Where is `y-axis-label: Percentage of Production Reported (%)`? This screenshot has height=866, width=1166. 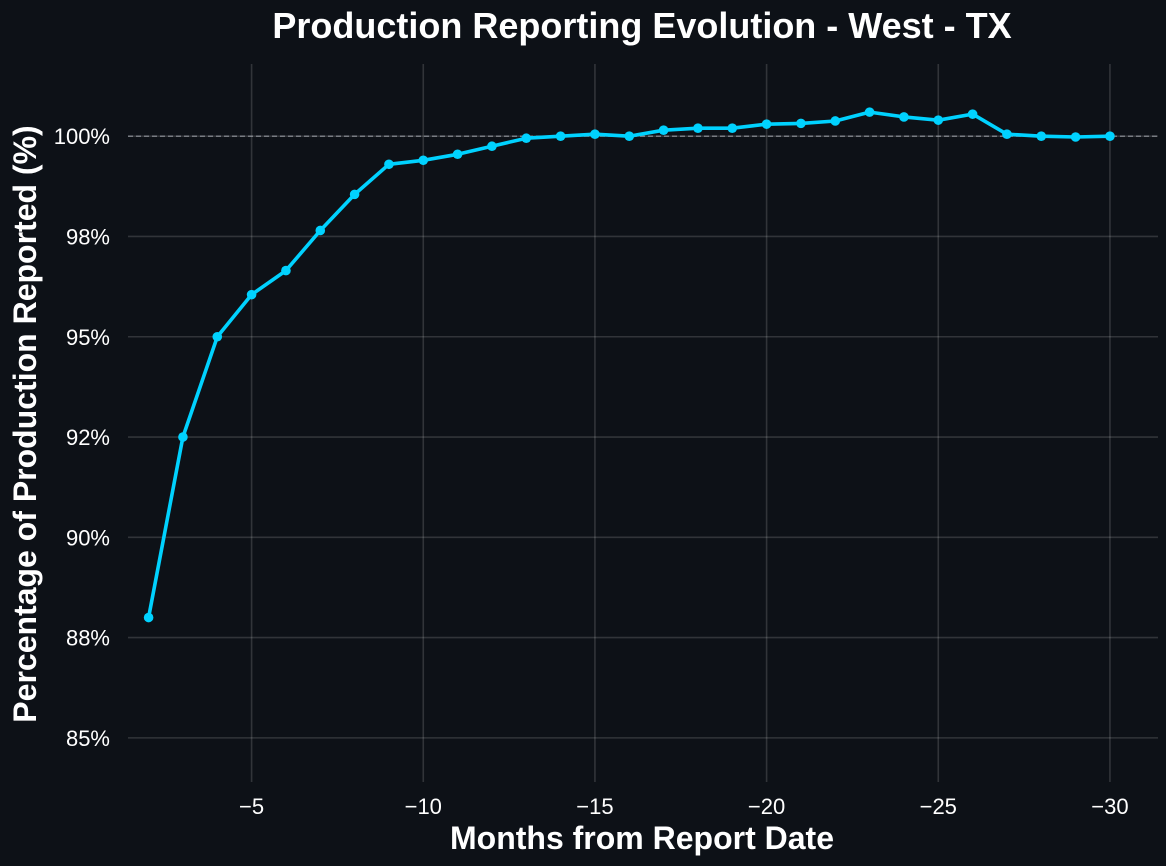 y-axis-label: Percentage of Production Reported (%) is located at coordinates (25, 423).